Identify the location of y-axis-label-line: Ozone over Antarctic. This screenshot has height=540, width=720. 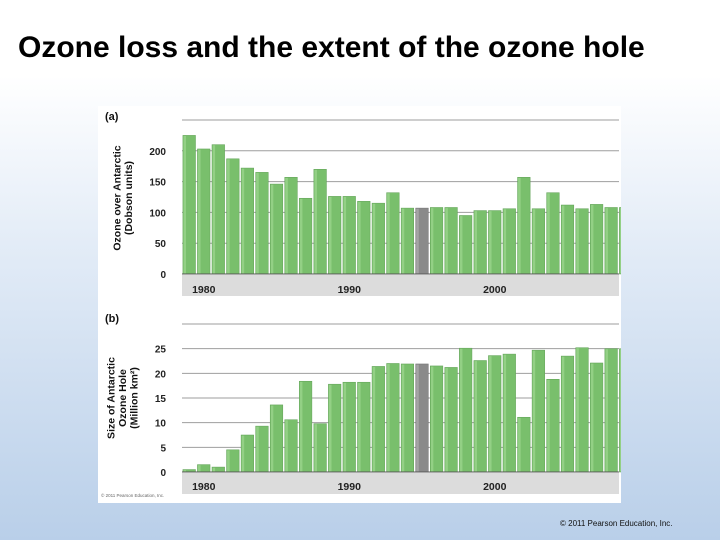
(117, 197).